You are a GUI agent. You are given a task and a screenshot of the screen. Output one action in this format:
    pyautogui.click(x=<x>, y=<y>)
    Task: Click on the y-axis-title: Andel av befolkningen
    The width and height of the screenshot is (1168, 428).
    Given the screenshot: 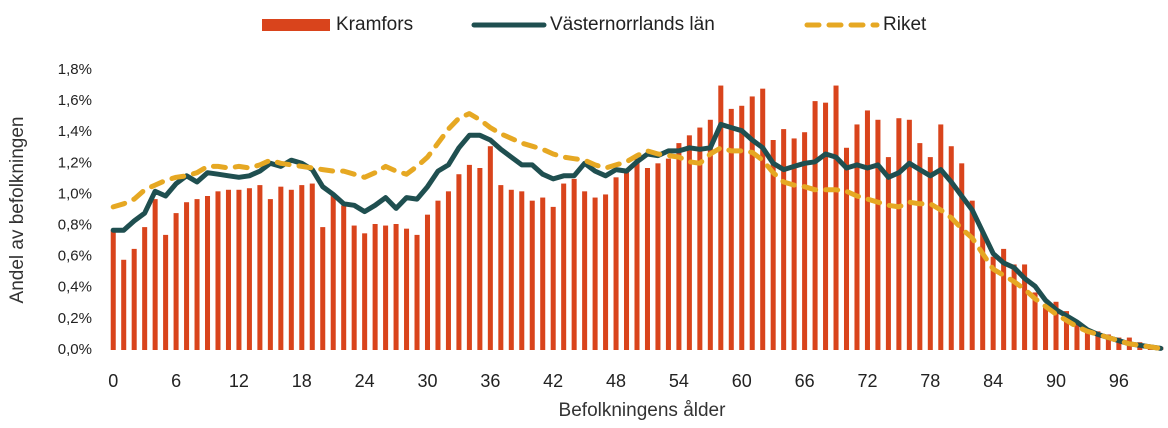 What is the action you would take?
    pyautogui.click(x=17, y=210)
    